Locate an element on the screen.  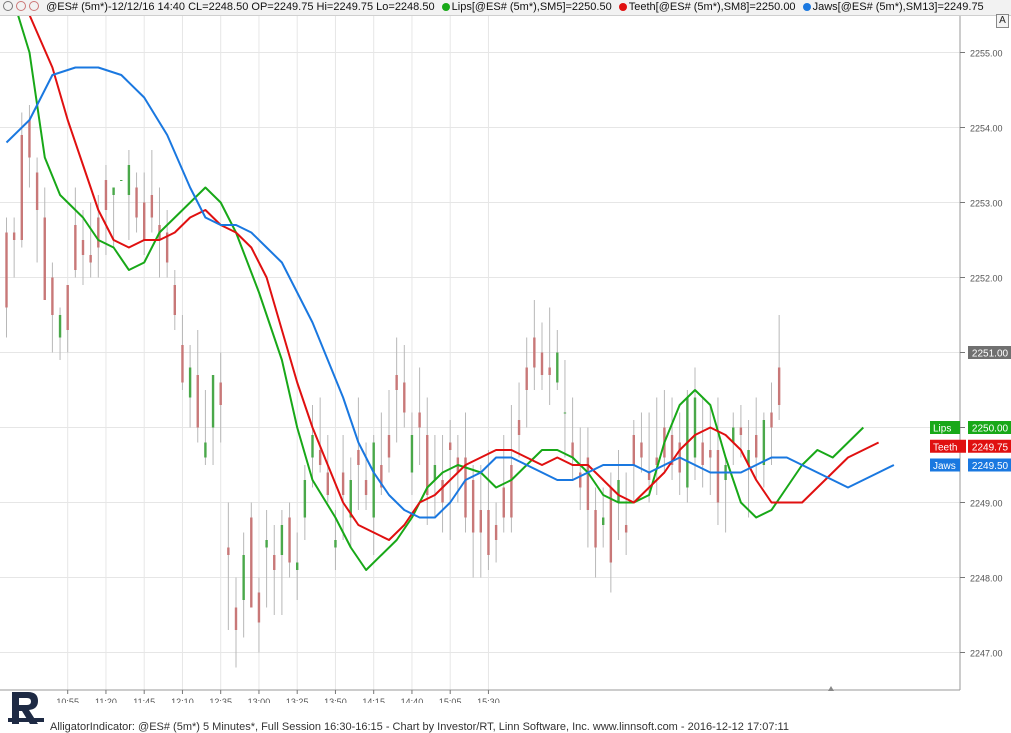
window-control-1-icon is located at coordinates (8, 6).